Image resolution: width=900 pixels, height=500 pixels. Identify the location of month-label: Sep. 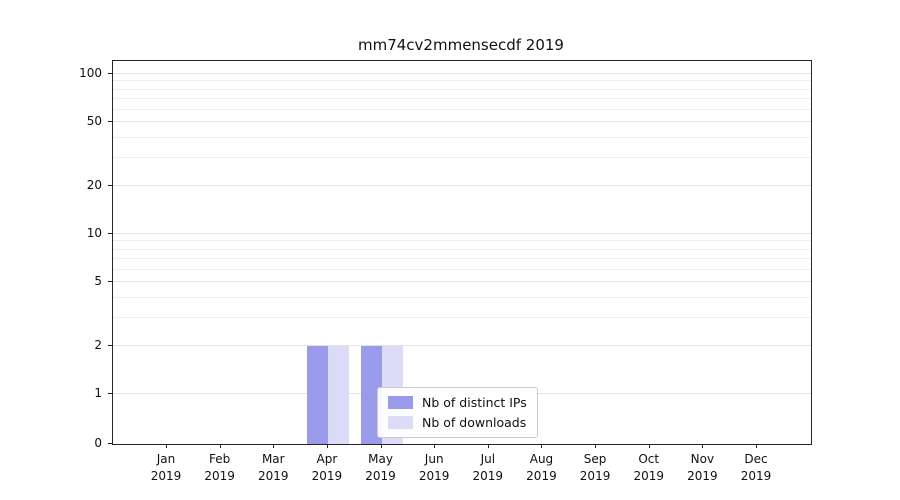
(595, 459).